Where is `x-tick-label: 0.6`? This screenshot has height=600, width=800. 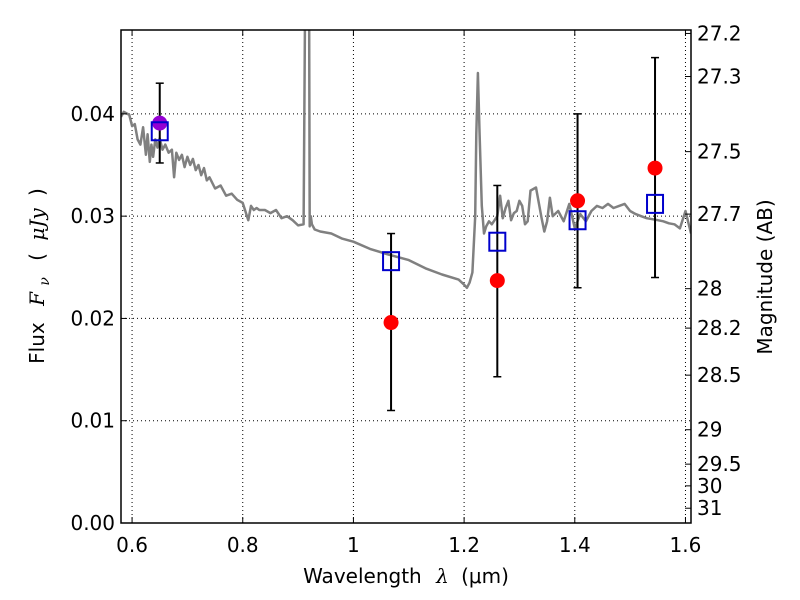 x-tick-label: 0.6 is located at coordinates (132, 545).